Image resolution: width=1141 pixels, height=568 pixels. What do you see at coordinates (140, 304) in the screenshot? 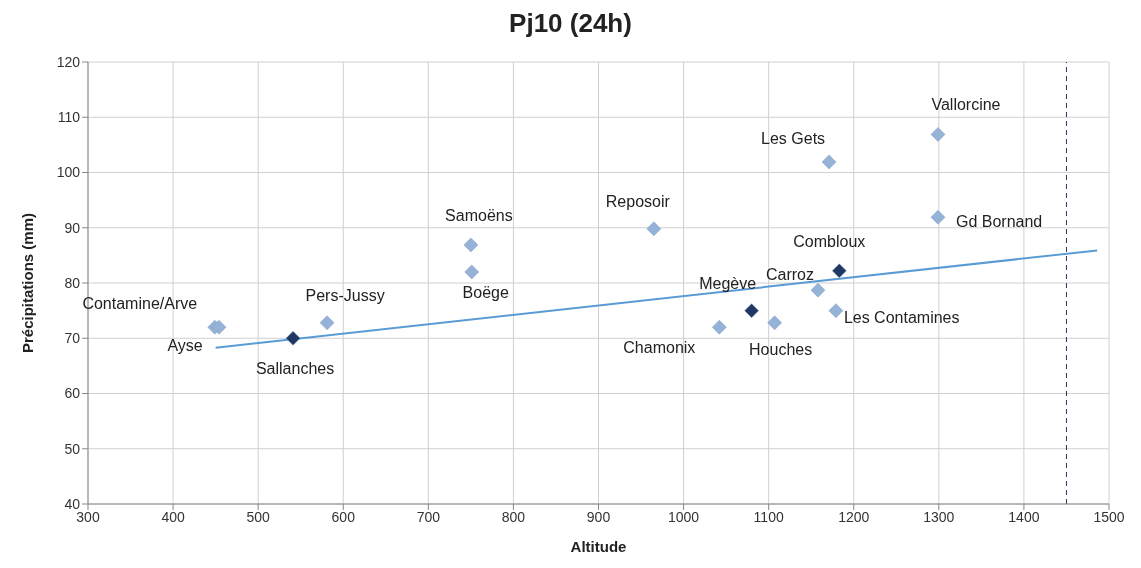
I see `annotation: Contamine/Arve` at bounding box center [140, 304].